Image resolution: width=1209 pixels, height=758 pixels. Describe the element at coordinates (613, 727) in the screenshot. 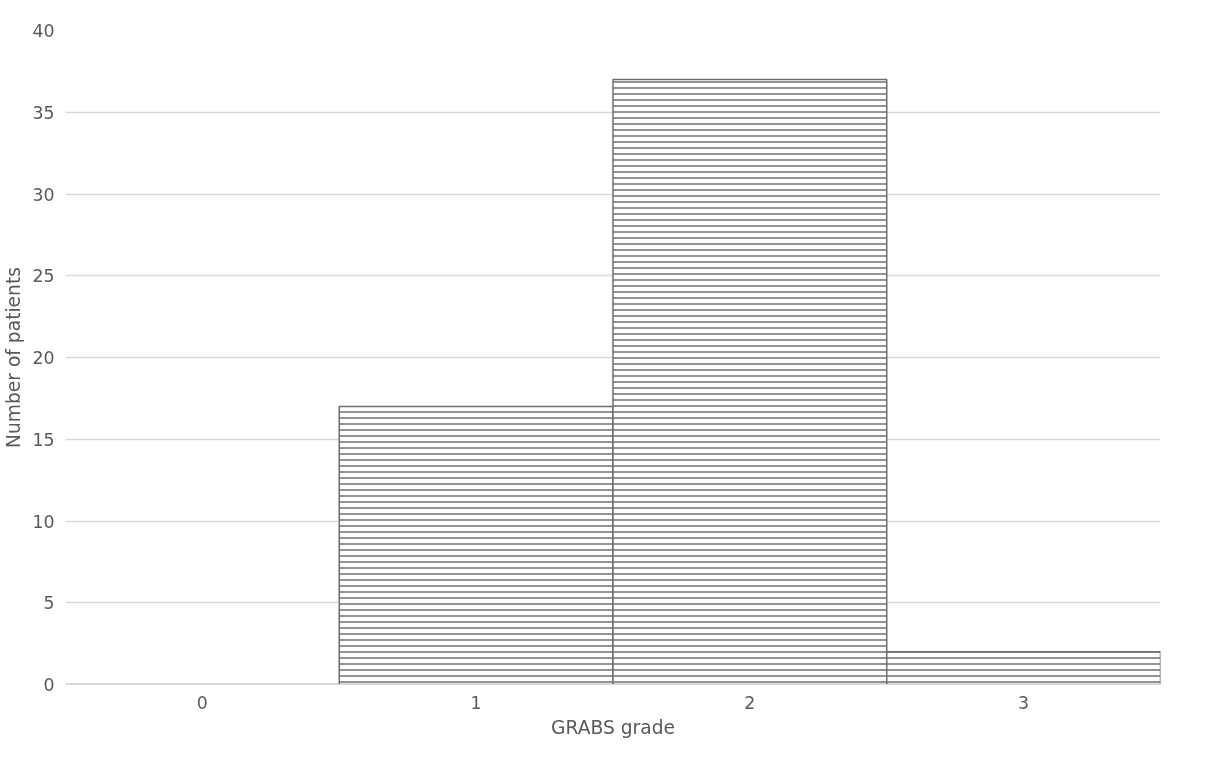

I see `x-axis-title: GRABS grade` at that location.